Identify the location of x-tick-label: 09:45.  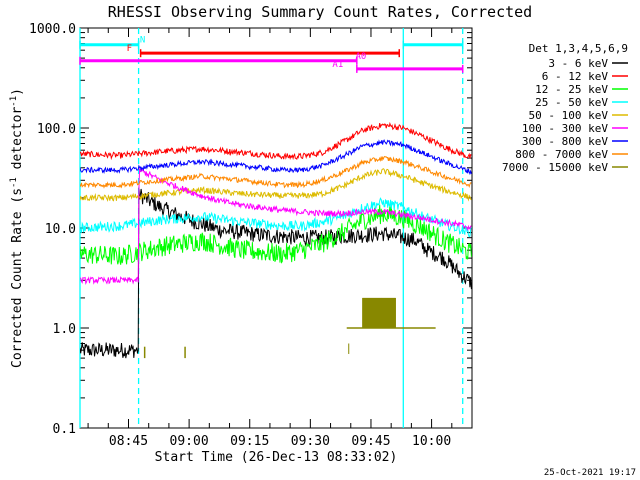
(370, 441).